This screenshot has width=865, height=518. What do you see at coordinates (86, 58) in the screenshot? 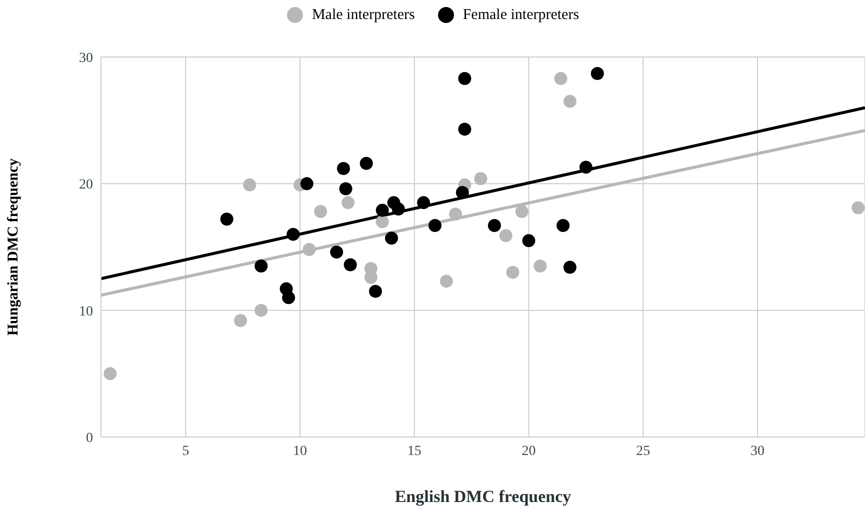
I see `y-tick-label: 30` at bounding box center [86, 58].